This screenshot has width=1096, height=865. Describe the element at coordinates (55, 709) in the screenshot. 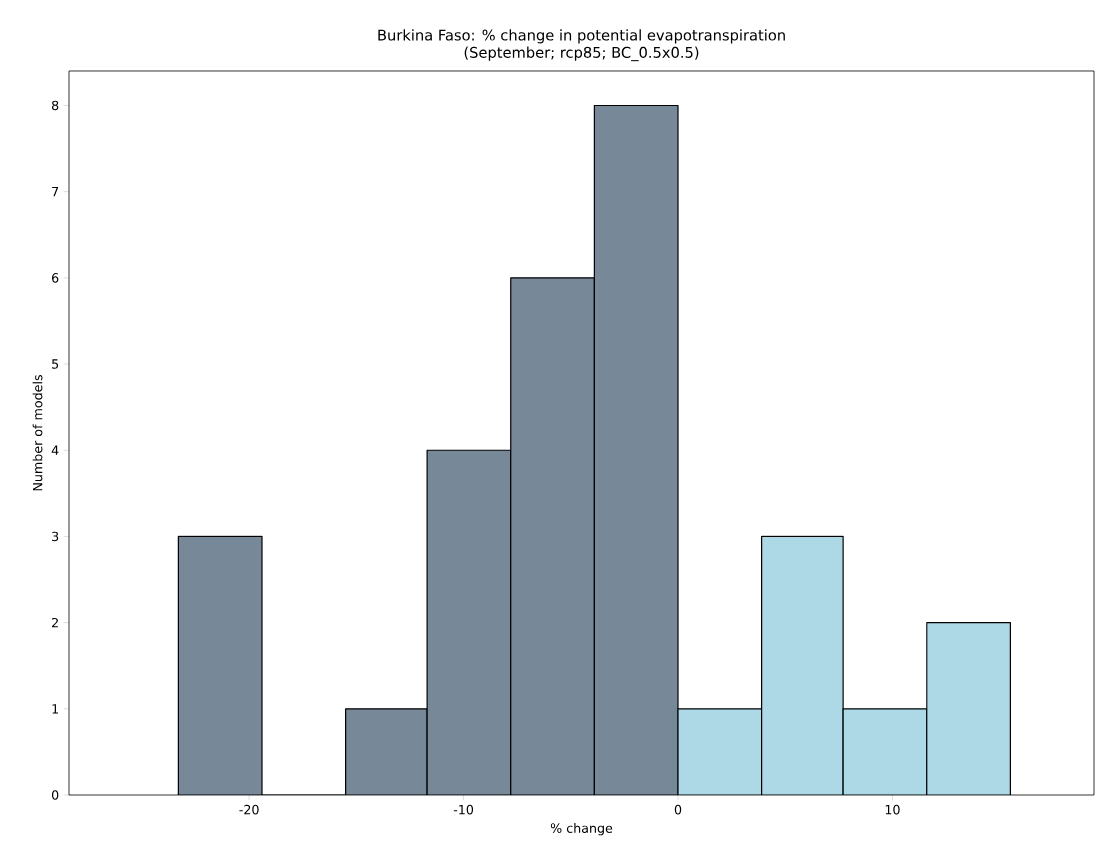

I see `y-tick-label: 1` at that location.